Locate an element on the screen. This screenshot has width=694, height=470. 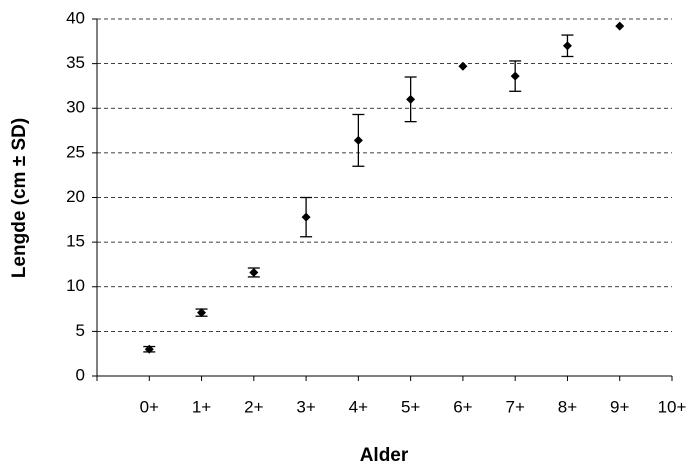
x-tick-label: 1+ is located at coordinates (201, 406).